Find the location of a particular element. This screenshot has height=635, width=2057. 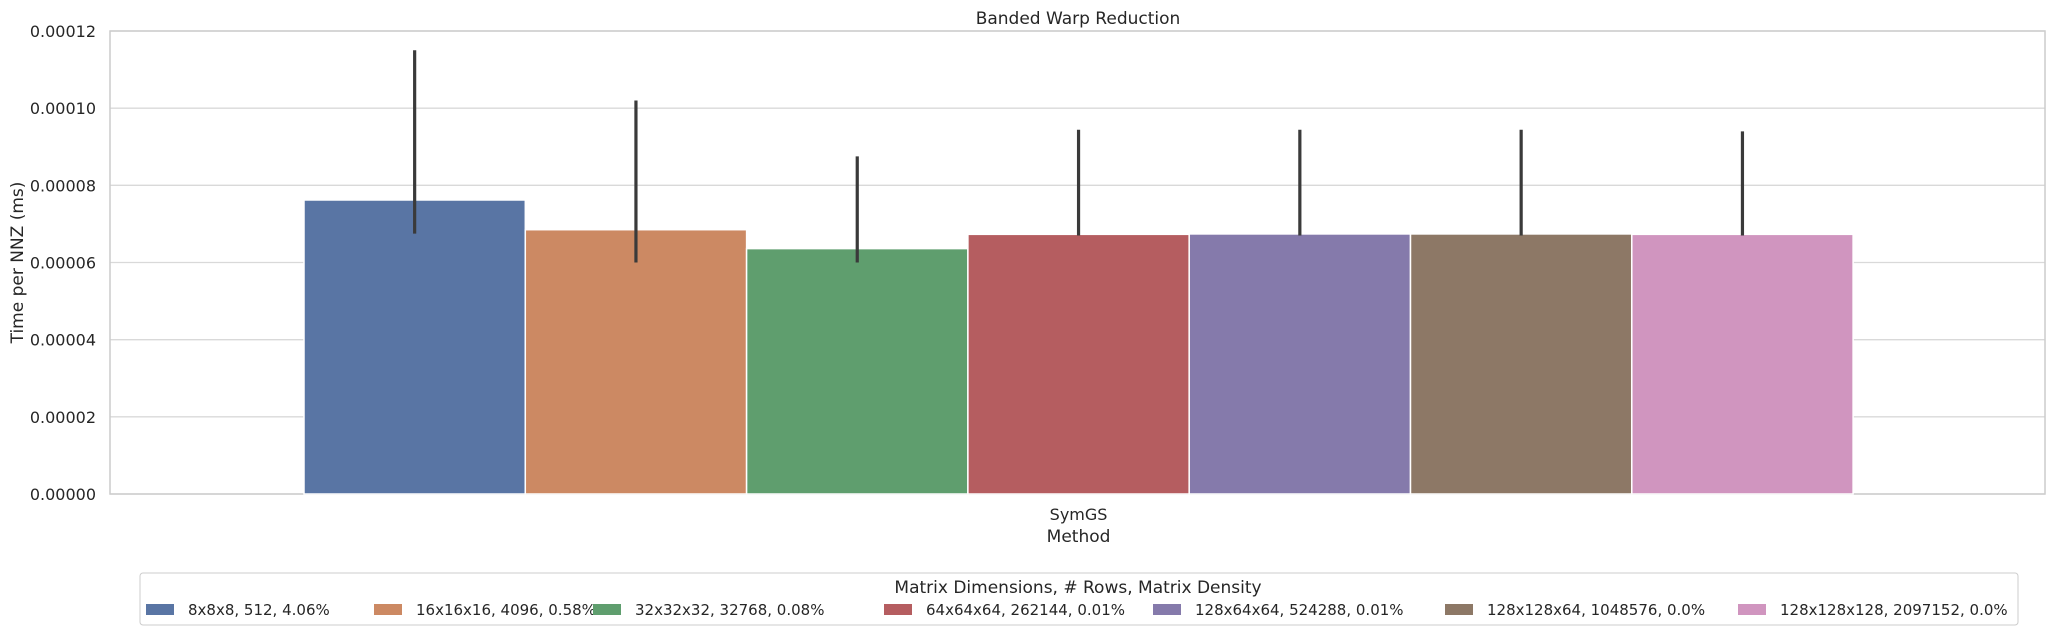

legend-label: 128x128x64, 1048576, 0.0% is located at coordinates (1596, 610).